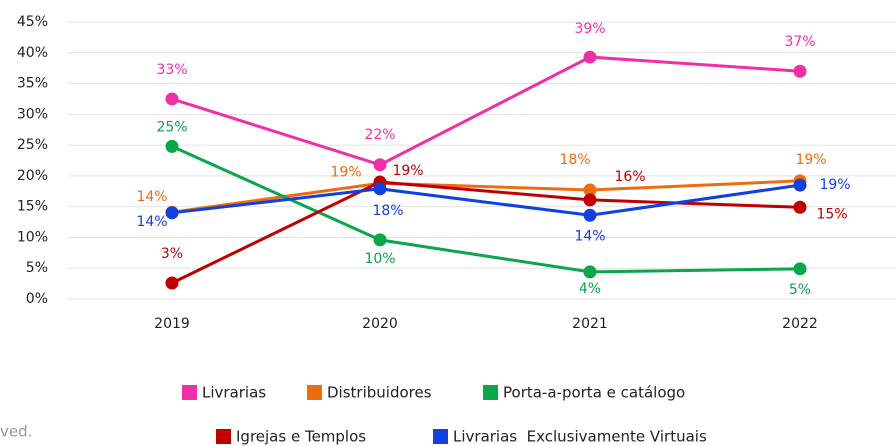  What do you see at coordinates (32, 22) in the screenshot?
I see `y-tick-label: 45%` at bounding box center [32, 22].